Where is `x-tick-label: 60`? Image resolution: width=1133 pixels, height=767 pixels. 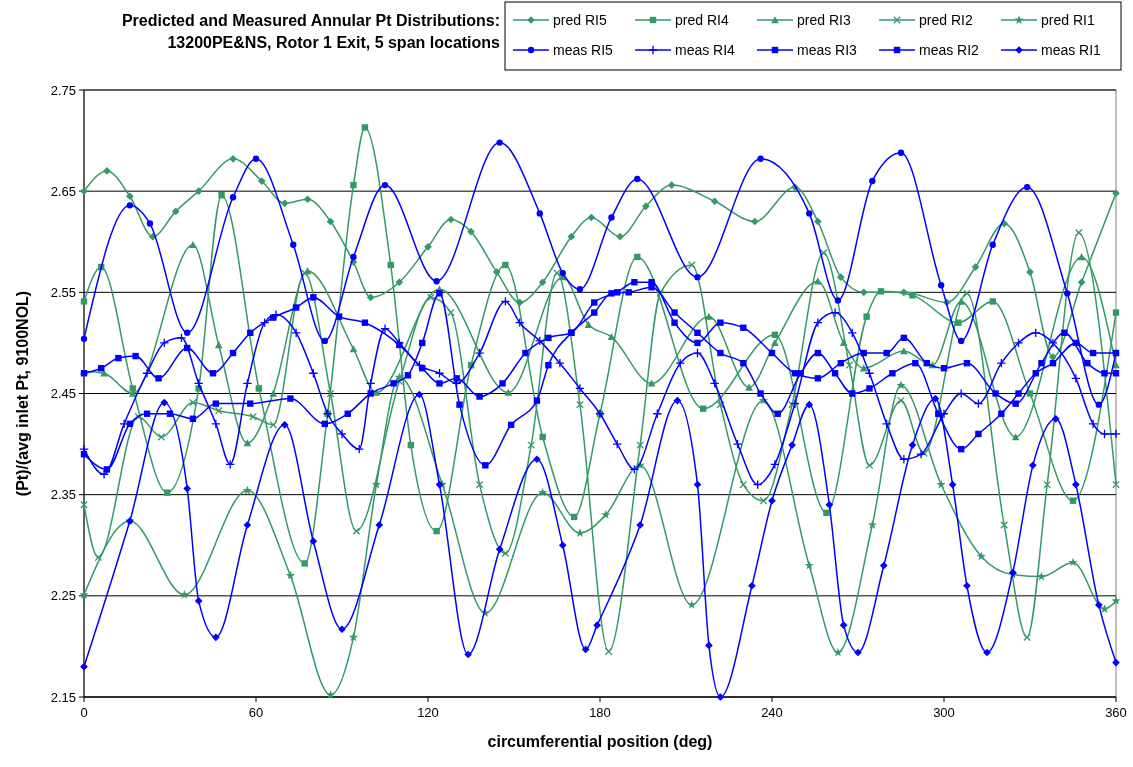 x-tick-label: 60 is located at coordinates (256, 712).